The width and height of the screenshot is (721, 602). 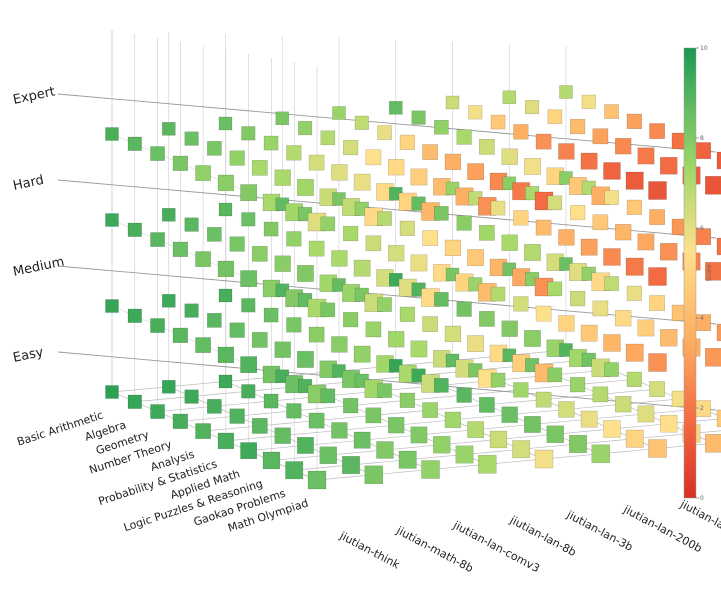 I want to click on colorbar-tick-label: 4, so click(x=702, y=318).